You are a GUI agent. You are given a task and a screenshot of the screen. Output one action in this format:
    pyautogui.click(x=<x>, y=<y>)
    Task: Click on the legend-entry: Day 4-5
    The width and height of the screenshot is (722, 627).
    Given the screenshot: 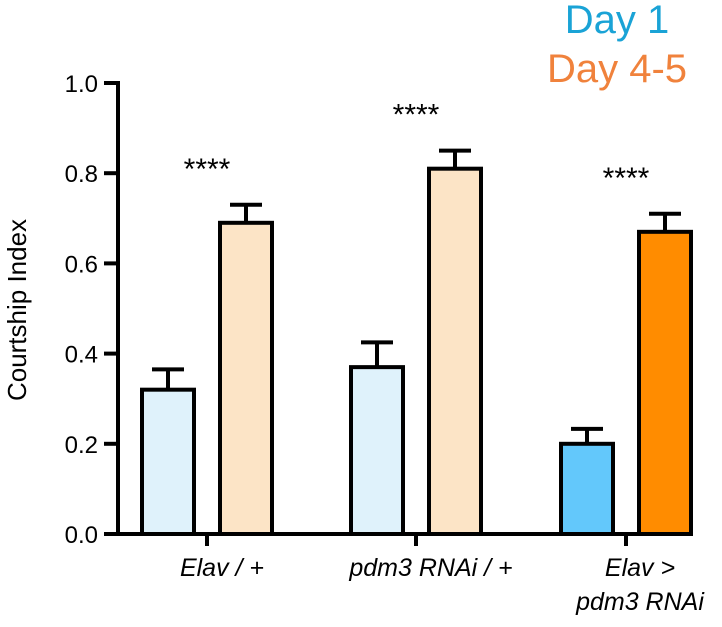 What is the action you would take?
    pyautogui.click(x=617, y=69)
    